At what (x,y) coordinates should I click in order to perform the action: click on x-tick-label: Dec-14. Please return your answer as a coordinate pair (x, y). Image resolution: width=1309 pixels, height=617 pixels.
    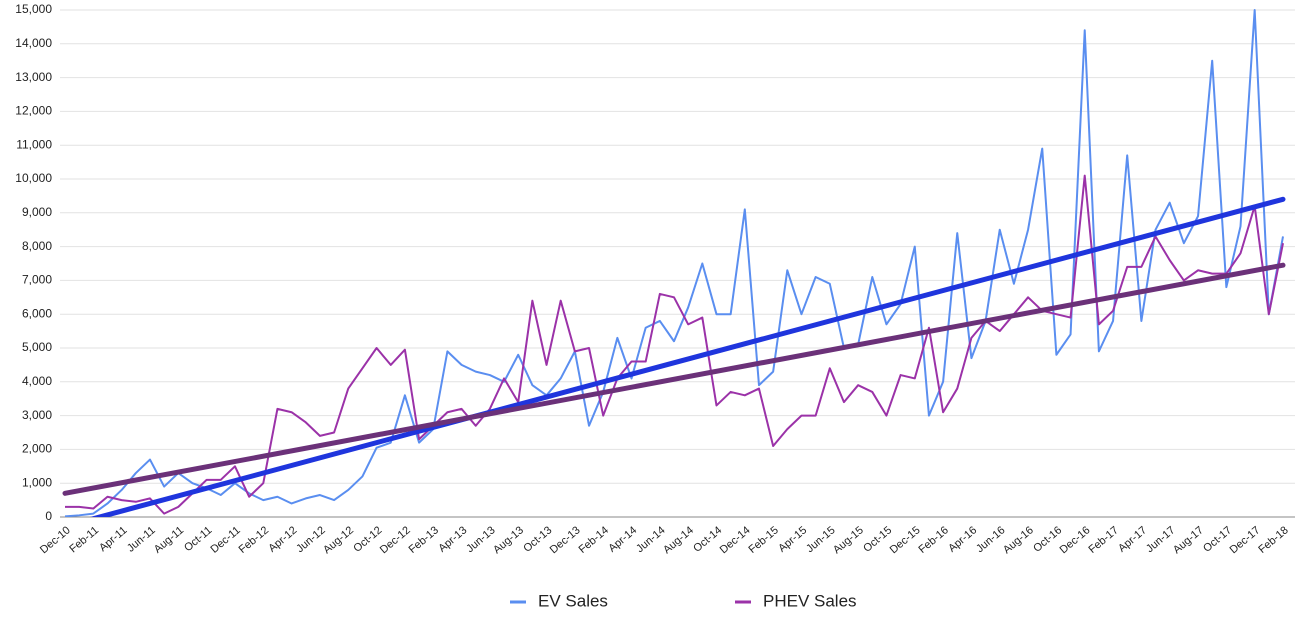
    Looking at the image, I should click on (735, 540).